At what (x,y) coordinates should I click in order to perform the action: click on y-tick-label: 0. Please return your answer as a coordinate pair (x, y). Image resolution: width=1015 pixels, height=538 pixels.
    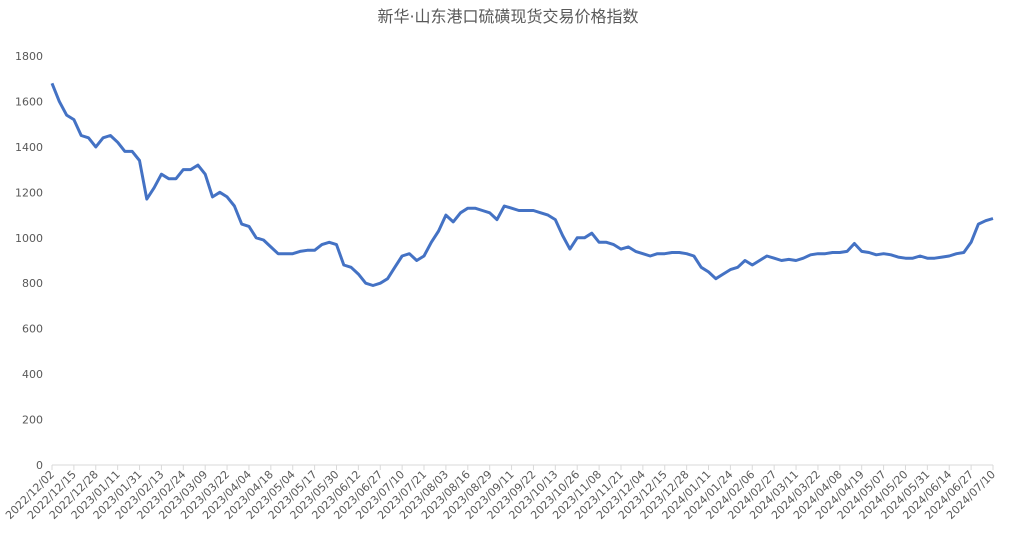
    Looking at the image, I should click on (39, 465).